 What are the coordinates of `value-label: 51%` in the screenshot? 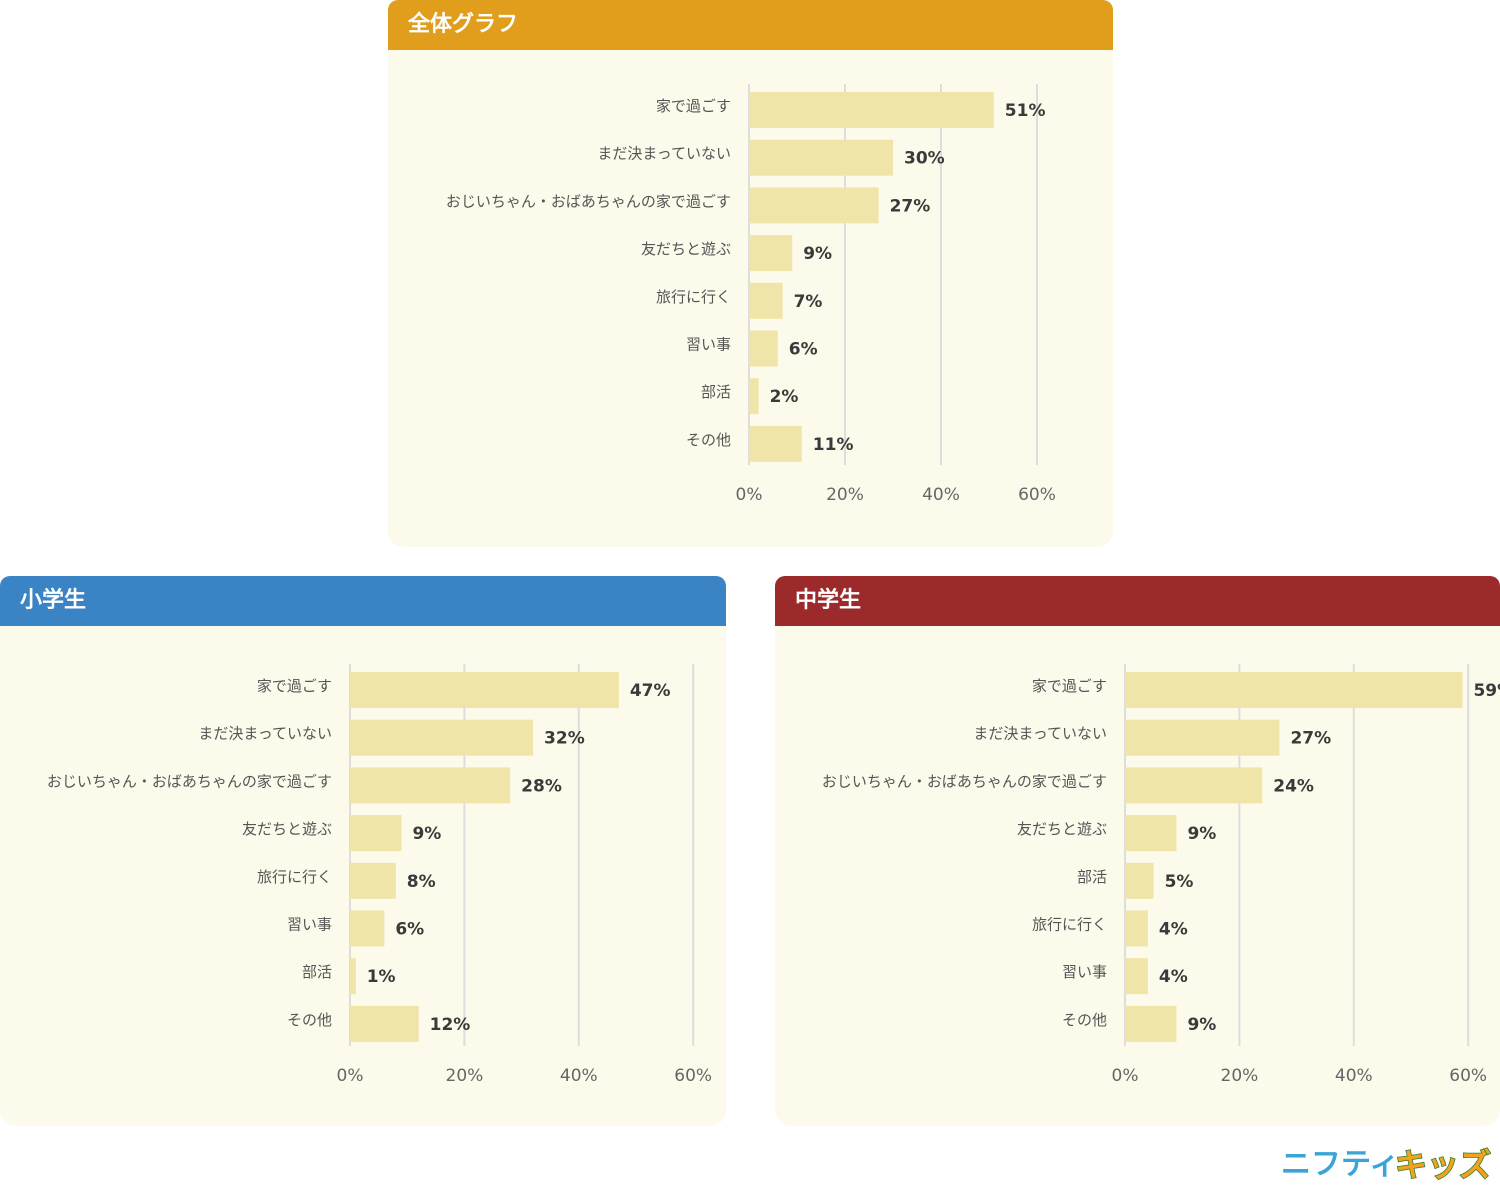 It's located at (1025, 111).